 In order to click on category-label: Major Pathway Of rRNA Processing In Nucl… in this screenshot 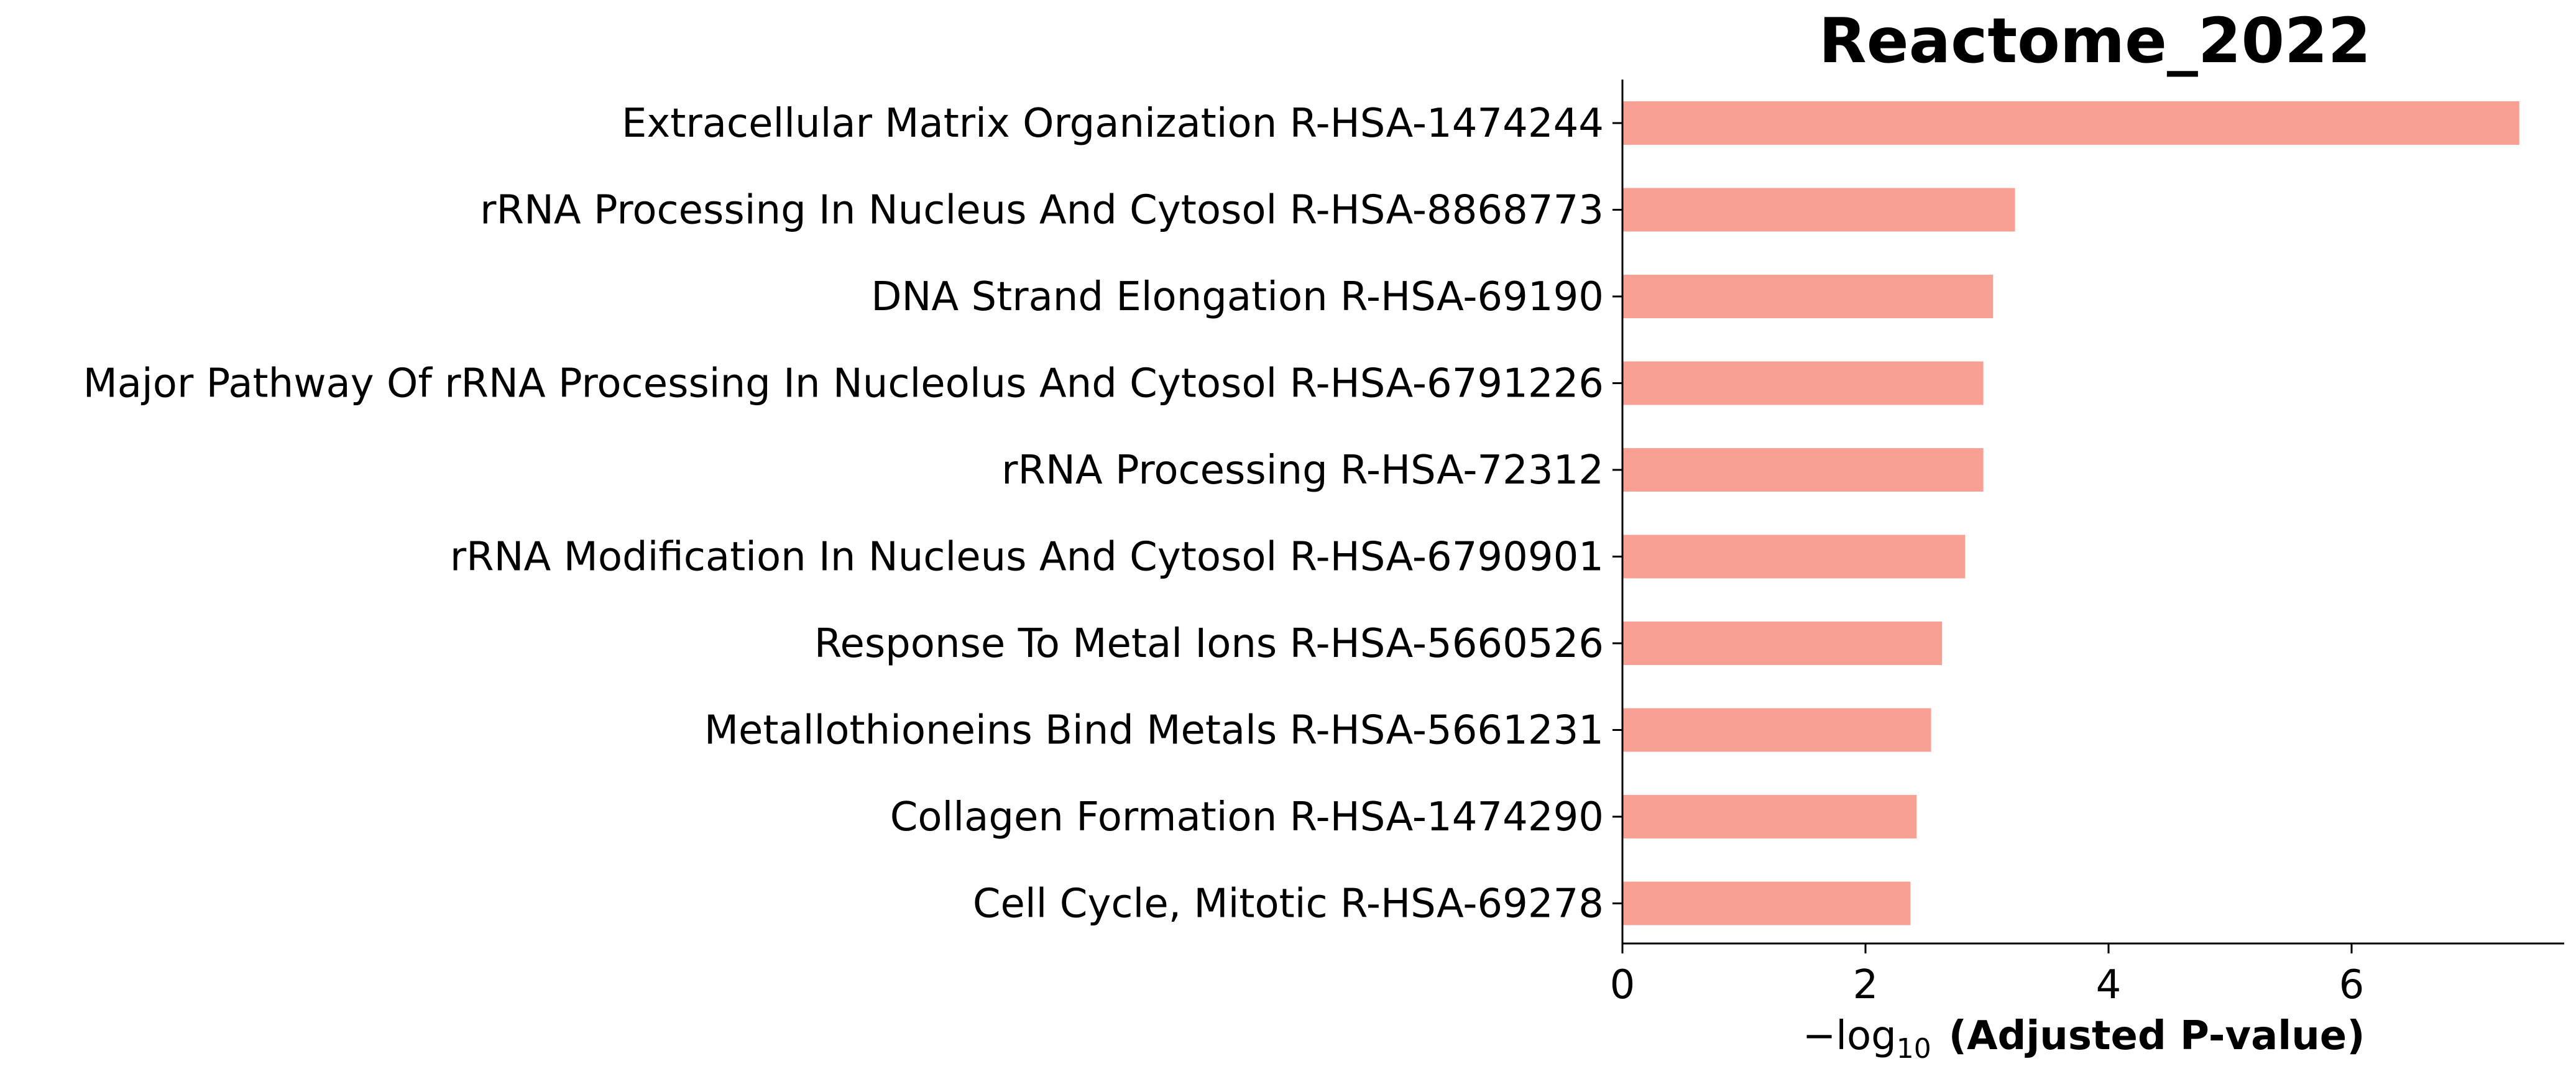, I will do `click(843, 384)`.